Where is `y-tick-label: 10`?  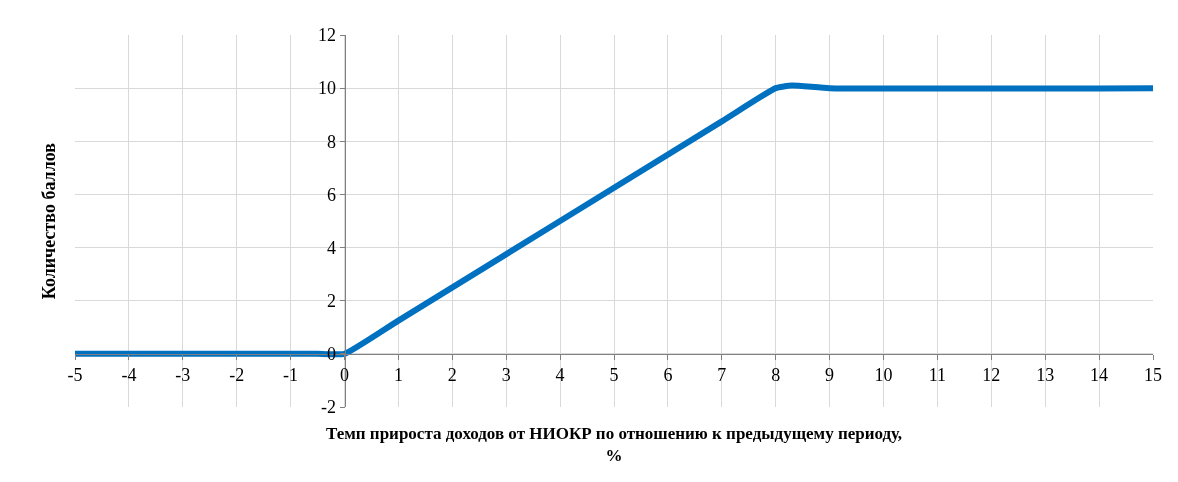
y-tick-label: 10 is located at coordinates (326, 88).